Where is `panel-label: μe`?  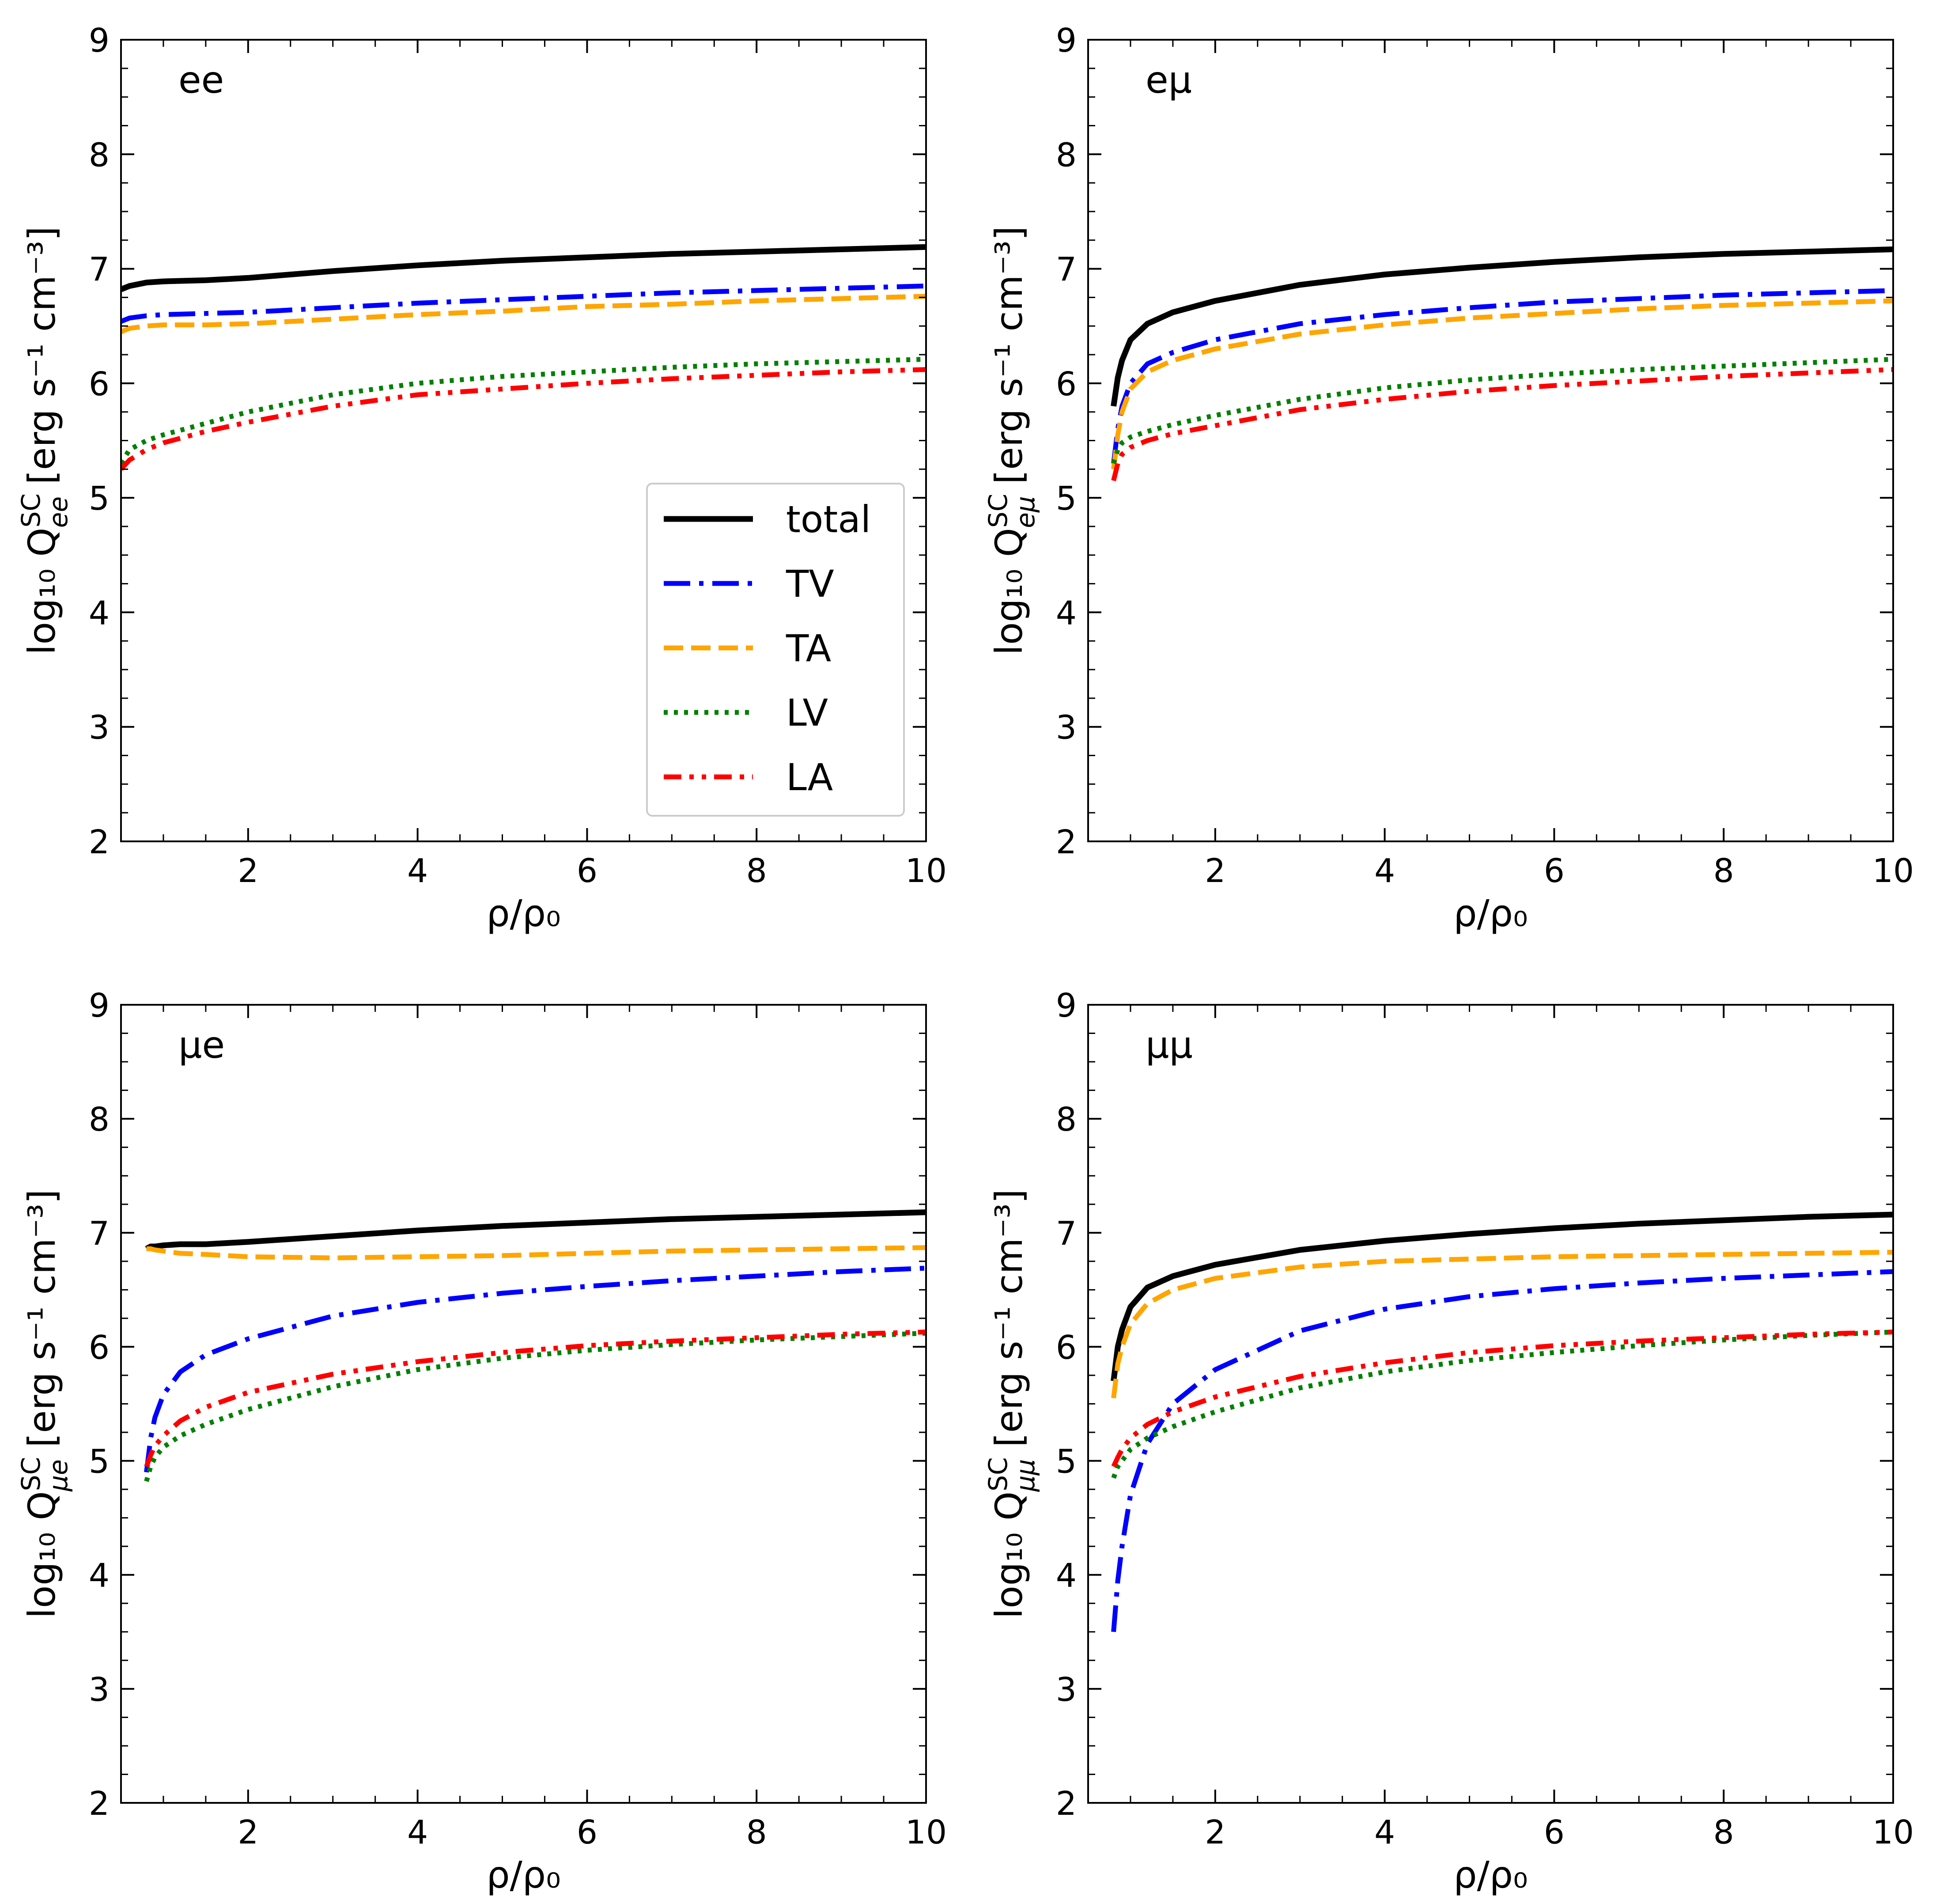
panel-label: μe is located at coordinates (201, 1045).